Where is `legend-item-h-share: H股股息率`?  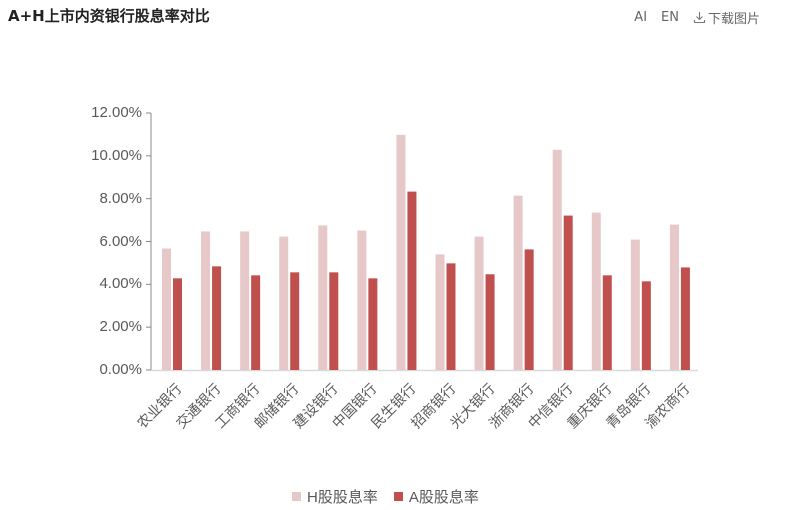
legend-item-h-share: H股股息率 is located at coordinates (335, 496).